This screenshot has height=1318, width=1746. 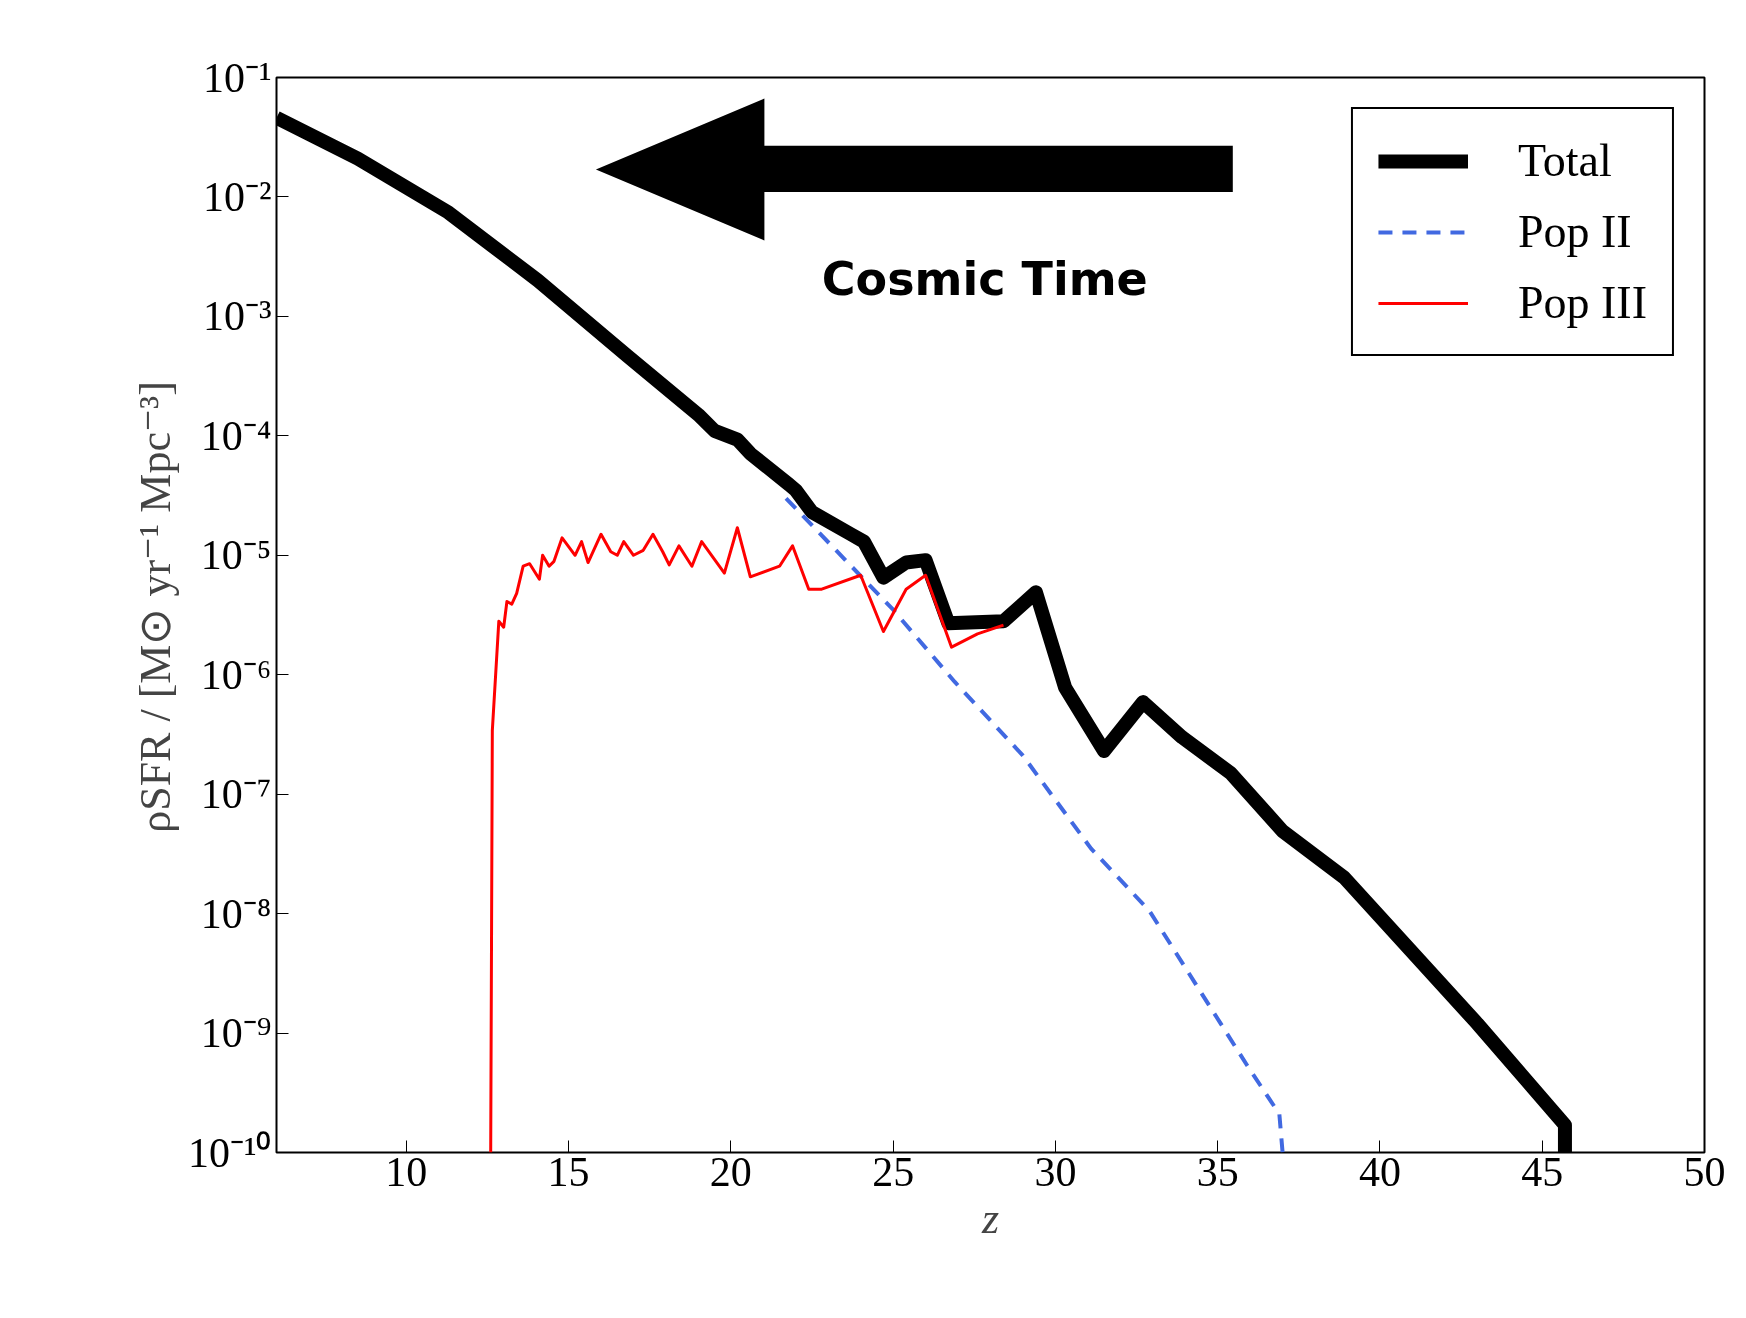 What do you see at coordinates (1379, 1171) in the screenshot?
I see `x-tick-label: 40` at bounding box center [1379, 1171].